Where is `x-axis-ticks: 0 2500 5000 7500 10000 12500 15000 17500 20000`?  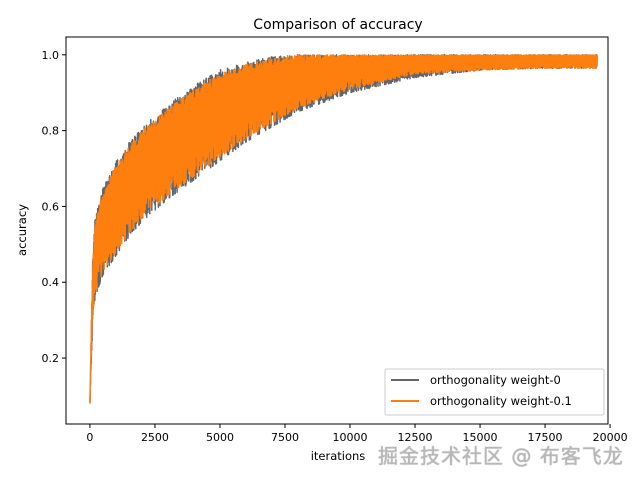
x-axis-ticks: 0 2500 5000 7500 10000 12500 15000 17500 20000 is located at coordinates (357, 434).